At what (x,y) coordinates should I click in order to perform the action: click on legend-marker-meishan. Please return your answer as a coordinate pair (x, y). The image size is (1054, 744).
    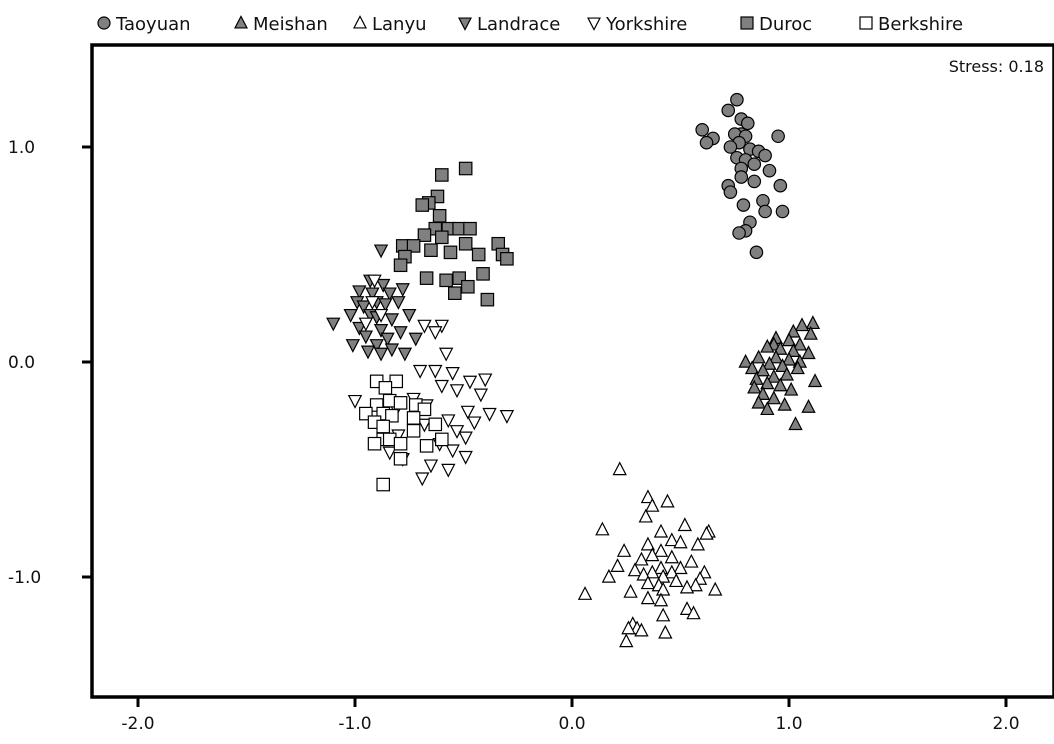
    Looking at the image, I should click on (241, 22).